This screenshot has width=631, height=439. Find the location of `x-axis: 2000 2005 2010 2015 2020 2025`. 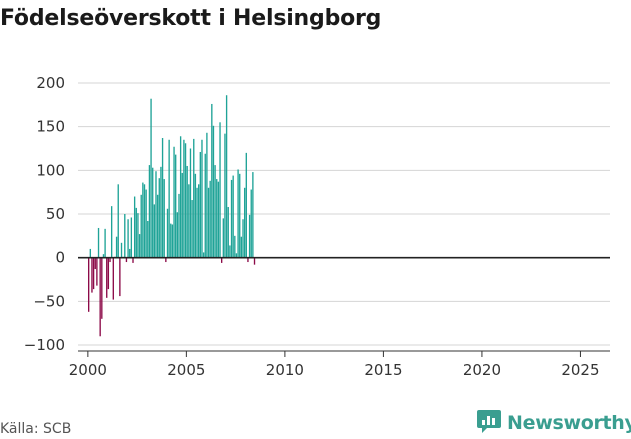

x-axis: 2000 2005 2010 2015 2020 2025 is located at coordinates (339, 364).